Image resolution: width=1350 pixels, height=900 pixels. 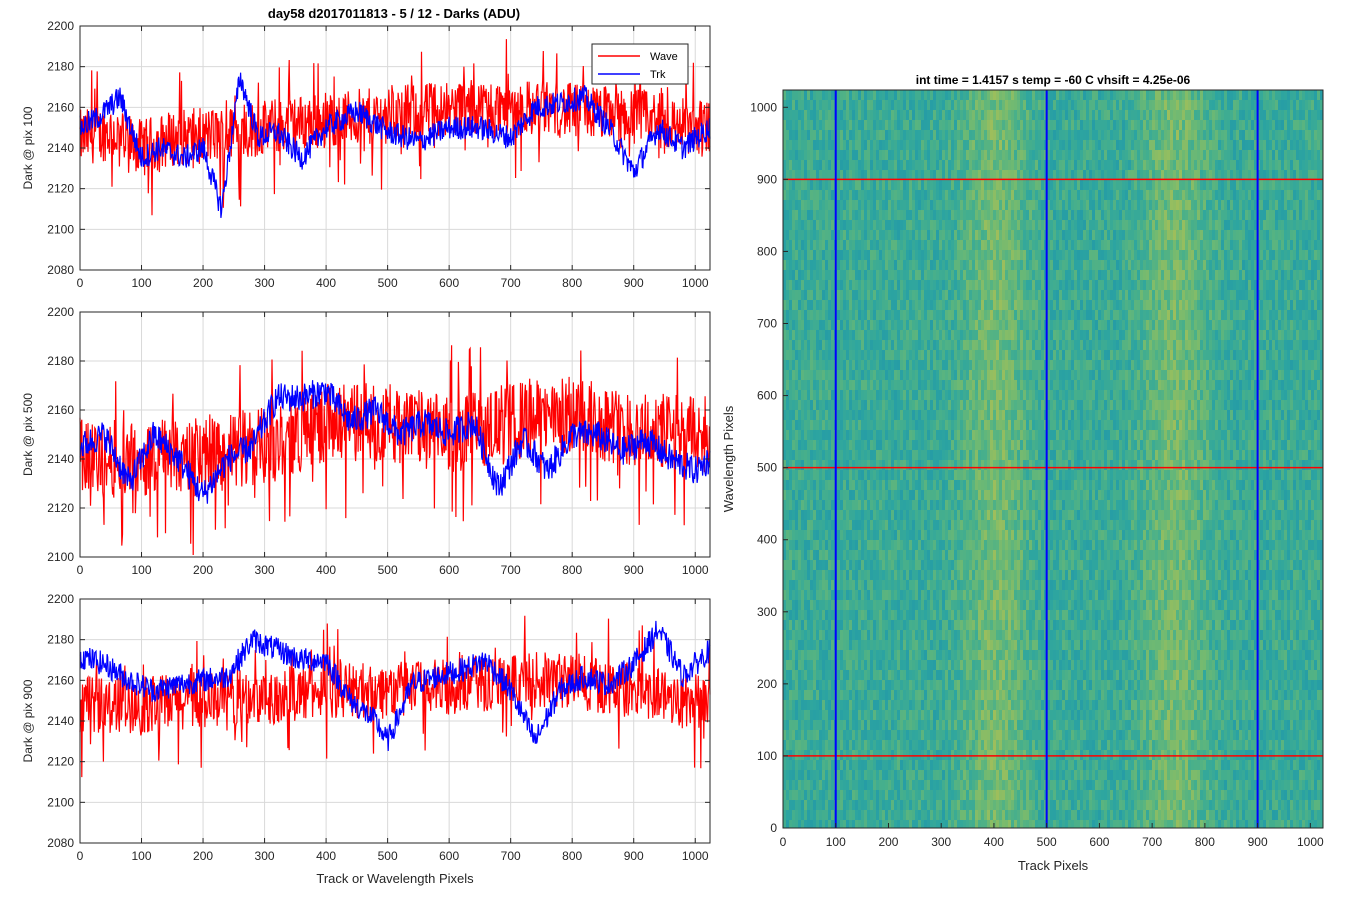 What do you see at coordinates (326, 570) in the screenshot?
I see `x-tick-label: 400` at bounding box center [326, 570].